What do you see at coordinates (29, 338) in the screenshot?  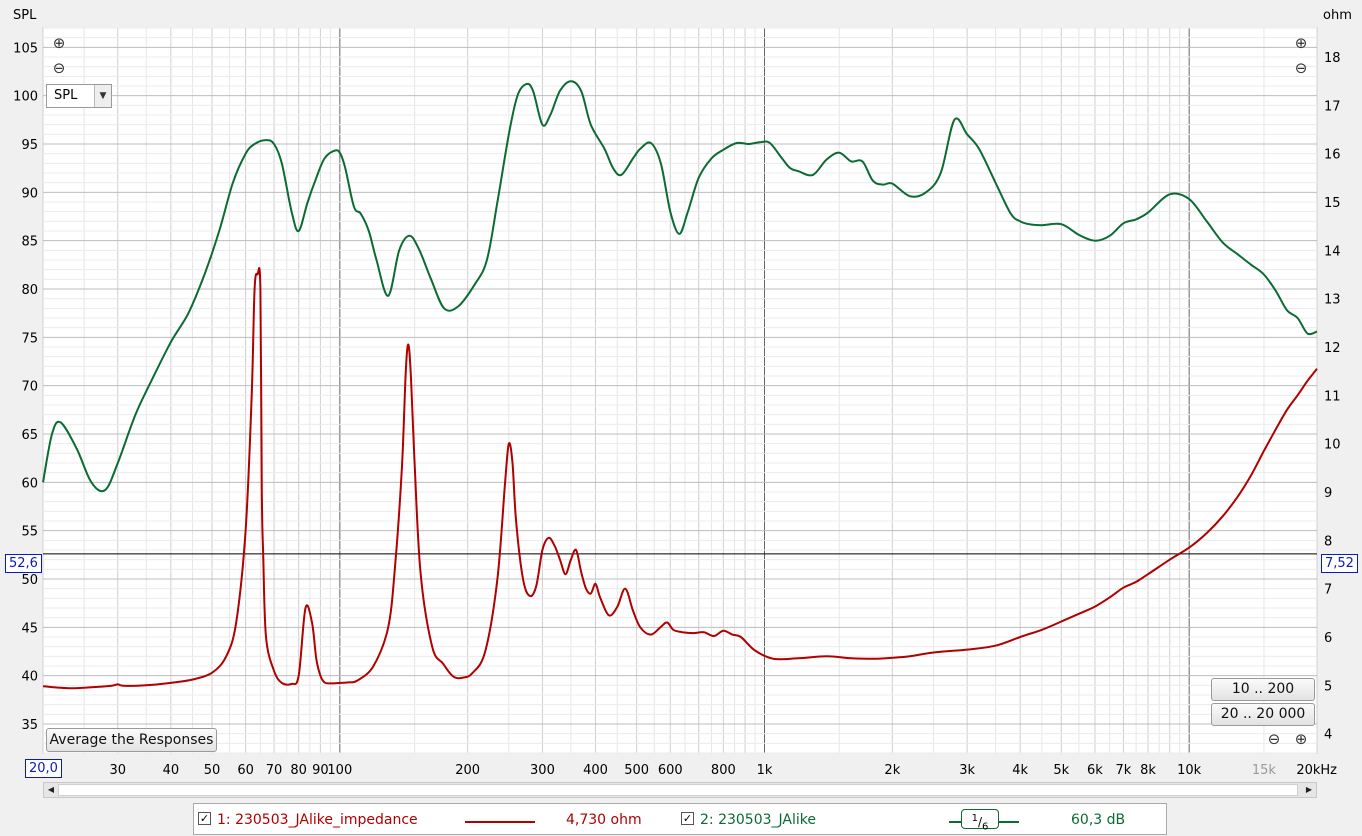 I see `y-left-tick-label: 75` at bounding box center [29, 338].